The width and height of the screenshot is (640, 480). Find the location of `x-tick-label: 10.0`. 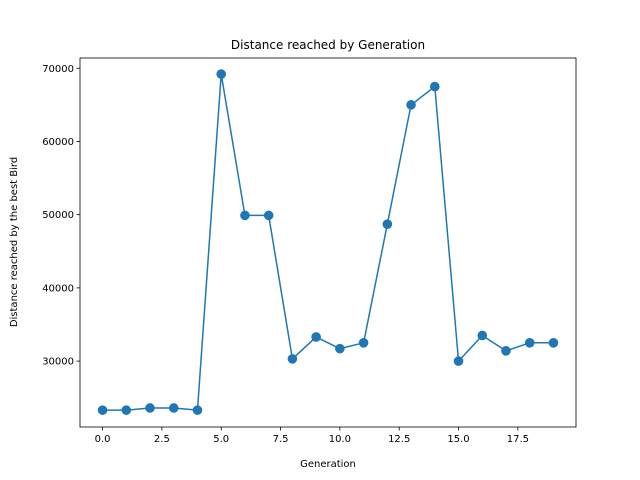

x-tick-label: 10.0 is located at coordinates (340, 439).